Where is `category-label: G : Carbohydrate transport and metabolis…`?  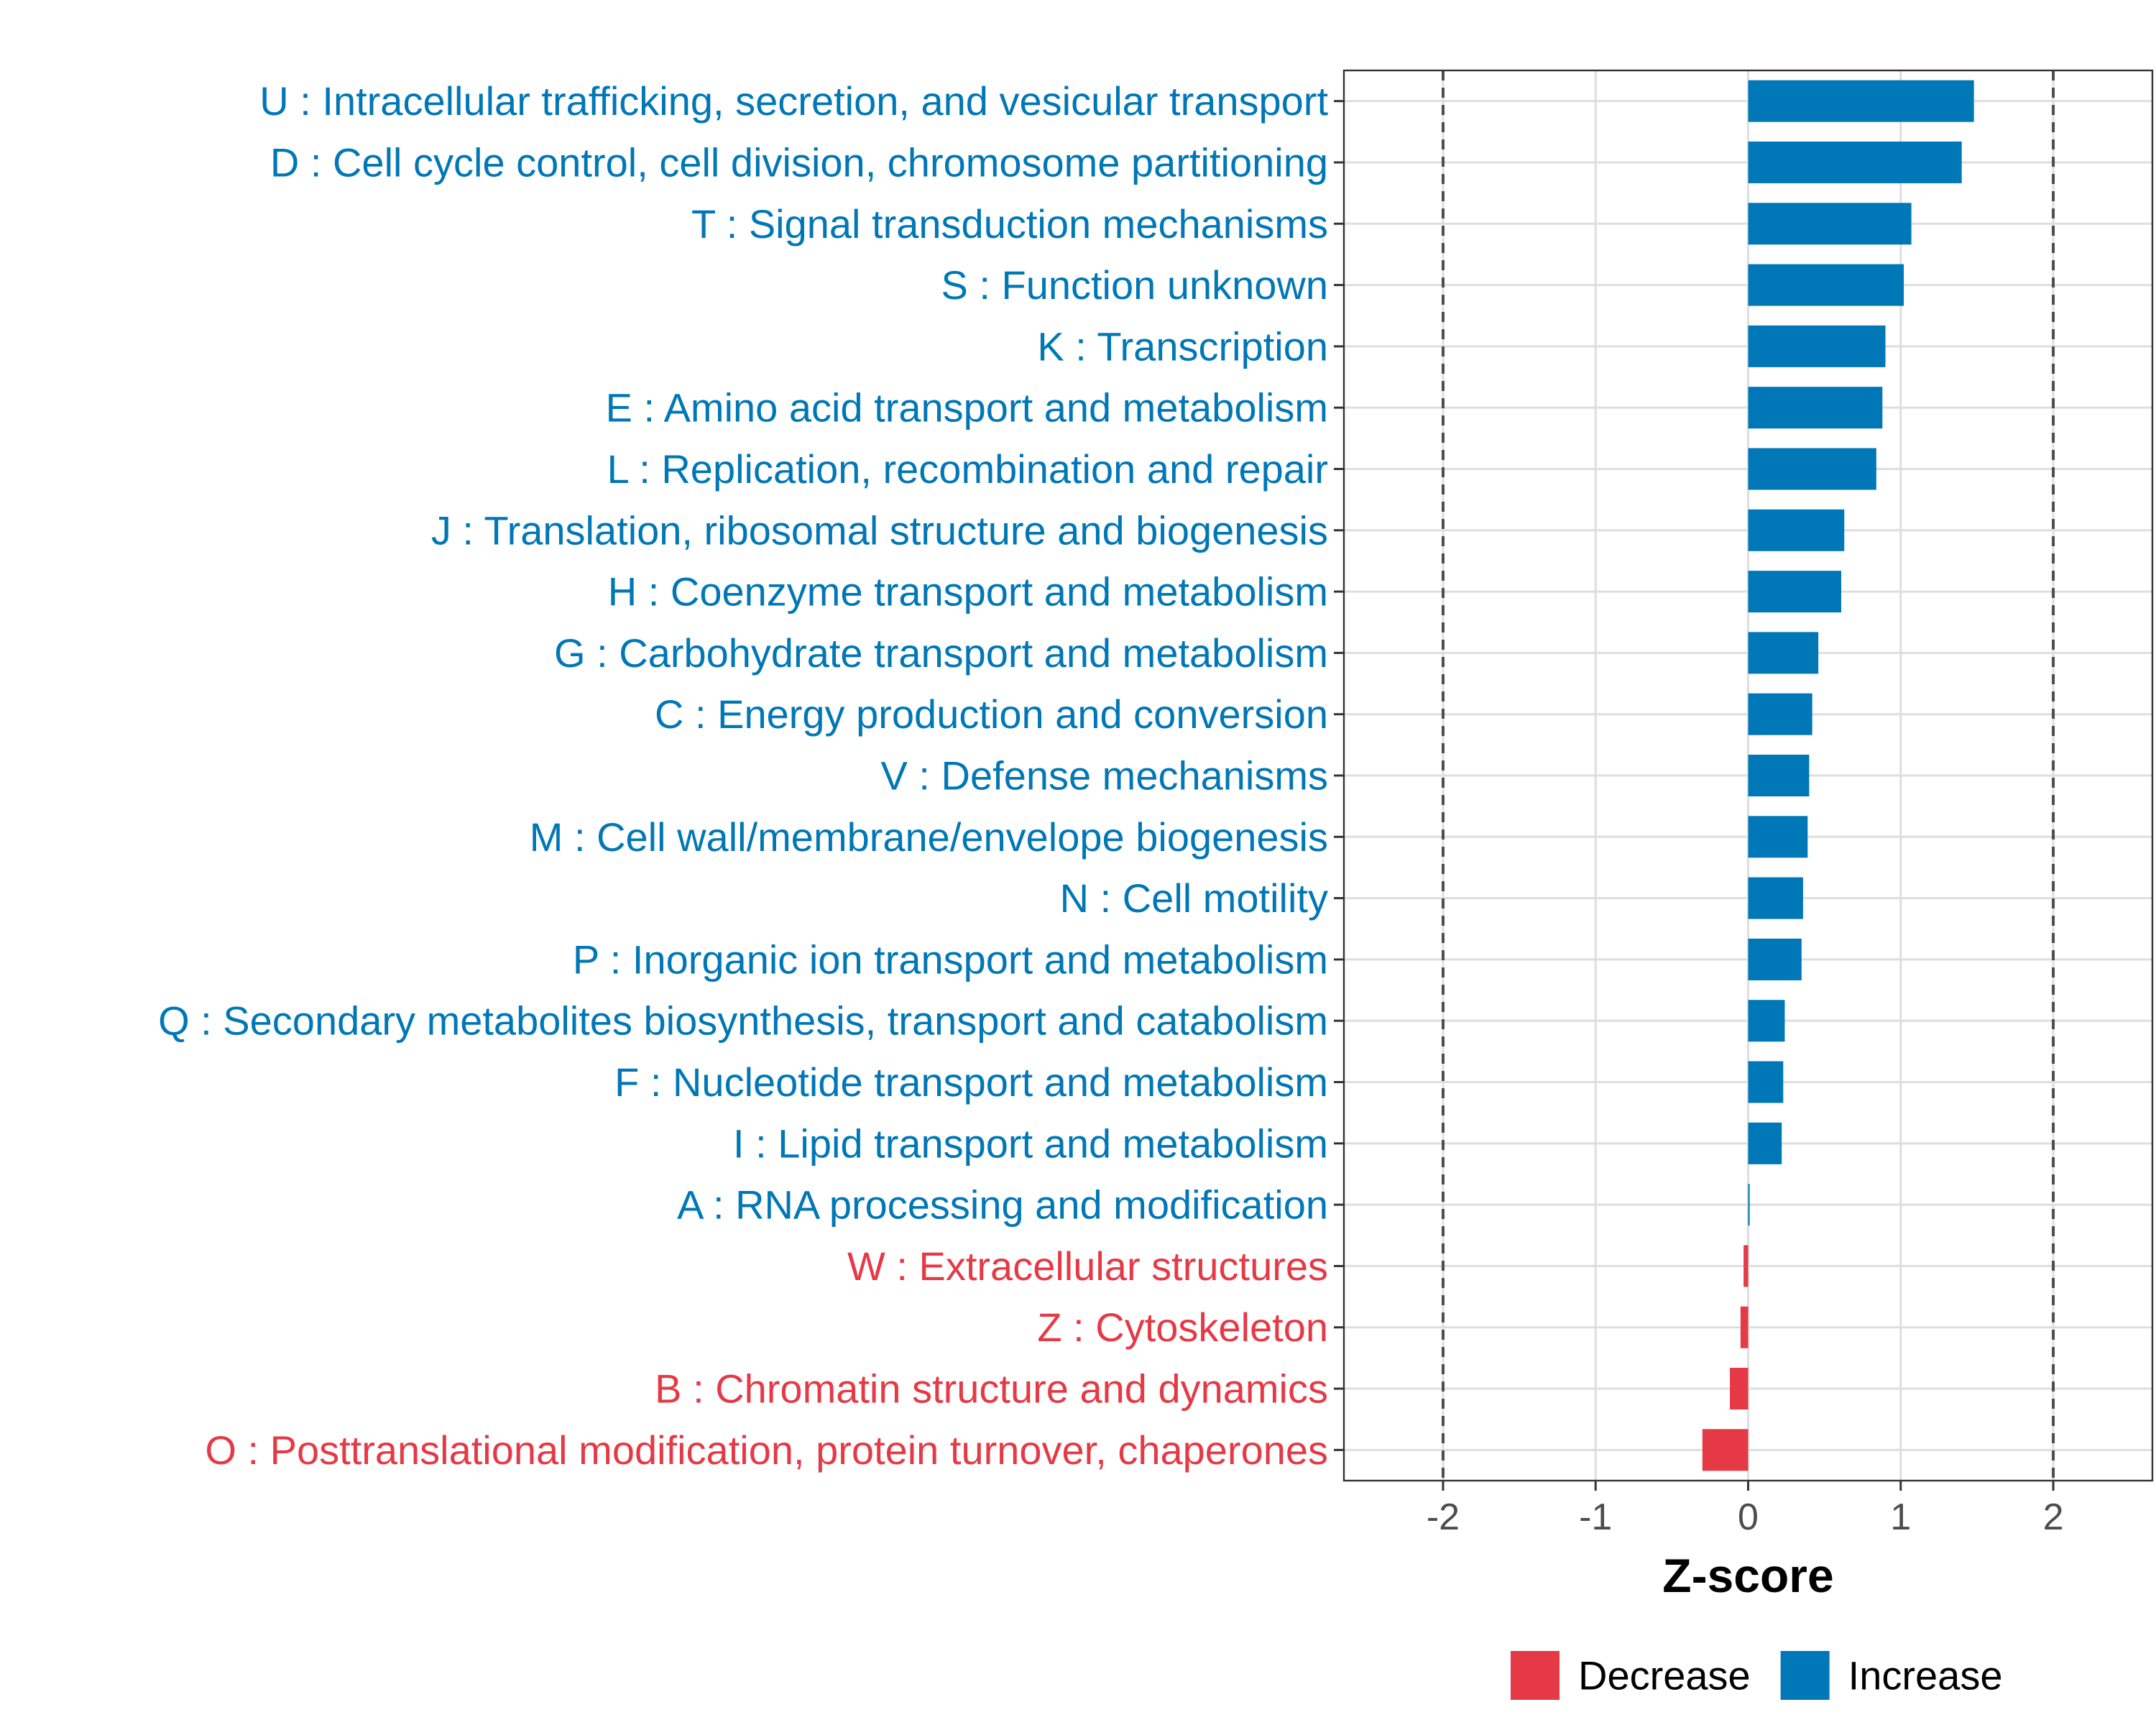
category-label: G : Carbohydrate transport and metabolis… is located at coordinates (941, 653).